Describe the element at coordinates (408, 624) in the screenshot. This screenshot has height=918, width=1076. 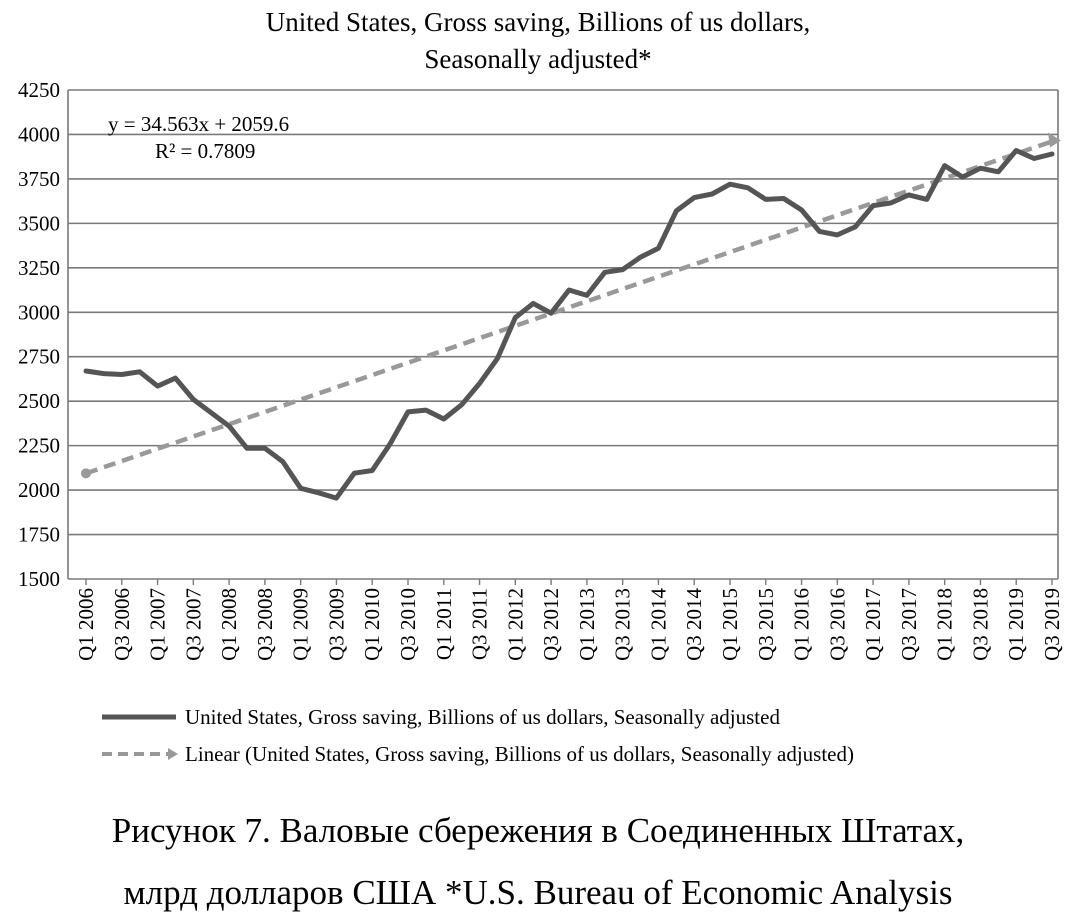
I see `x-tick-label-9: Q3 2010` at that location.